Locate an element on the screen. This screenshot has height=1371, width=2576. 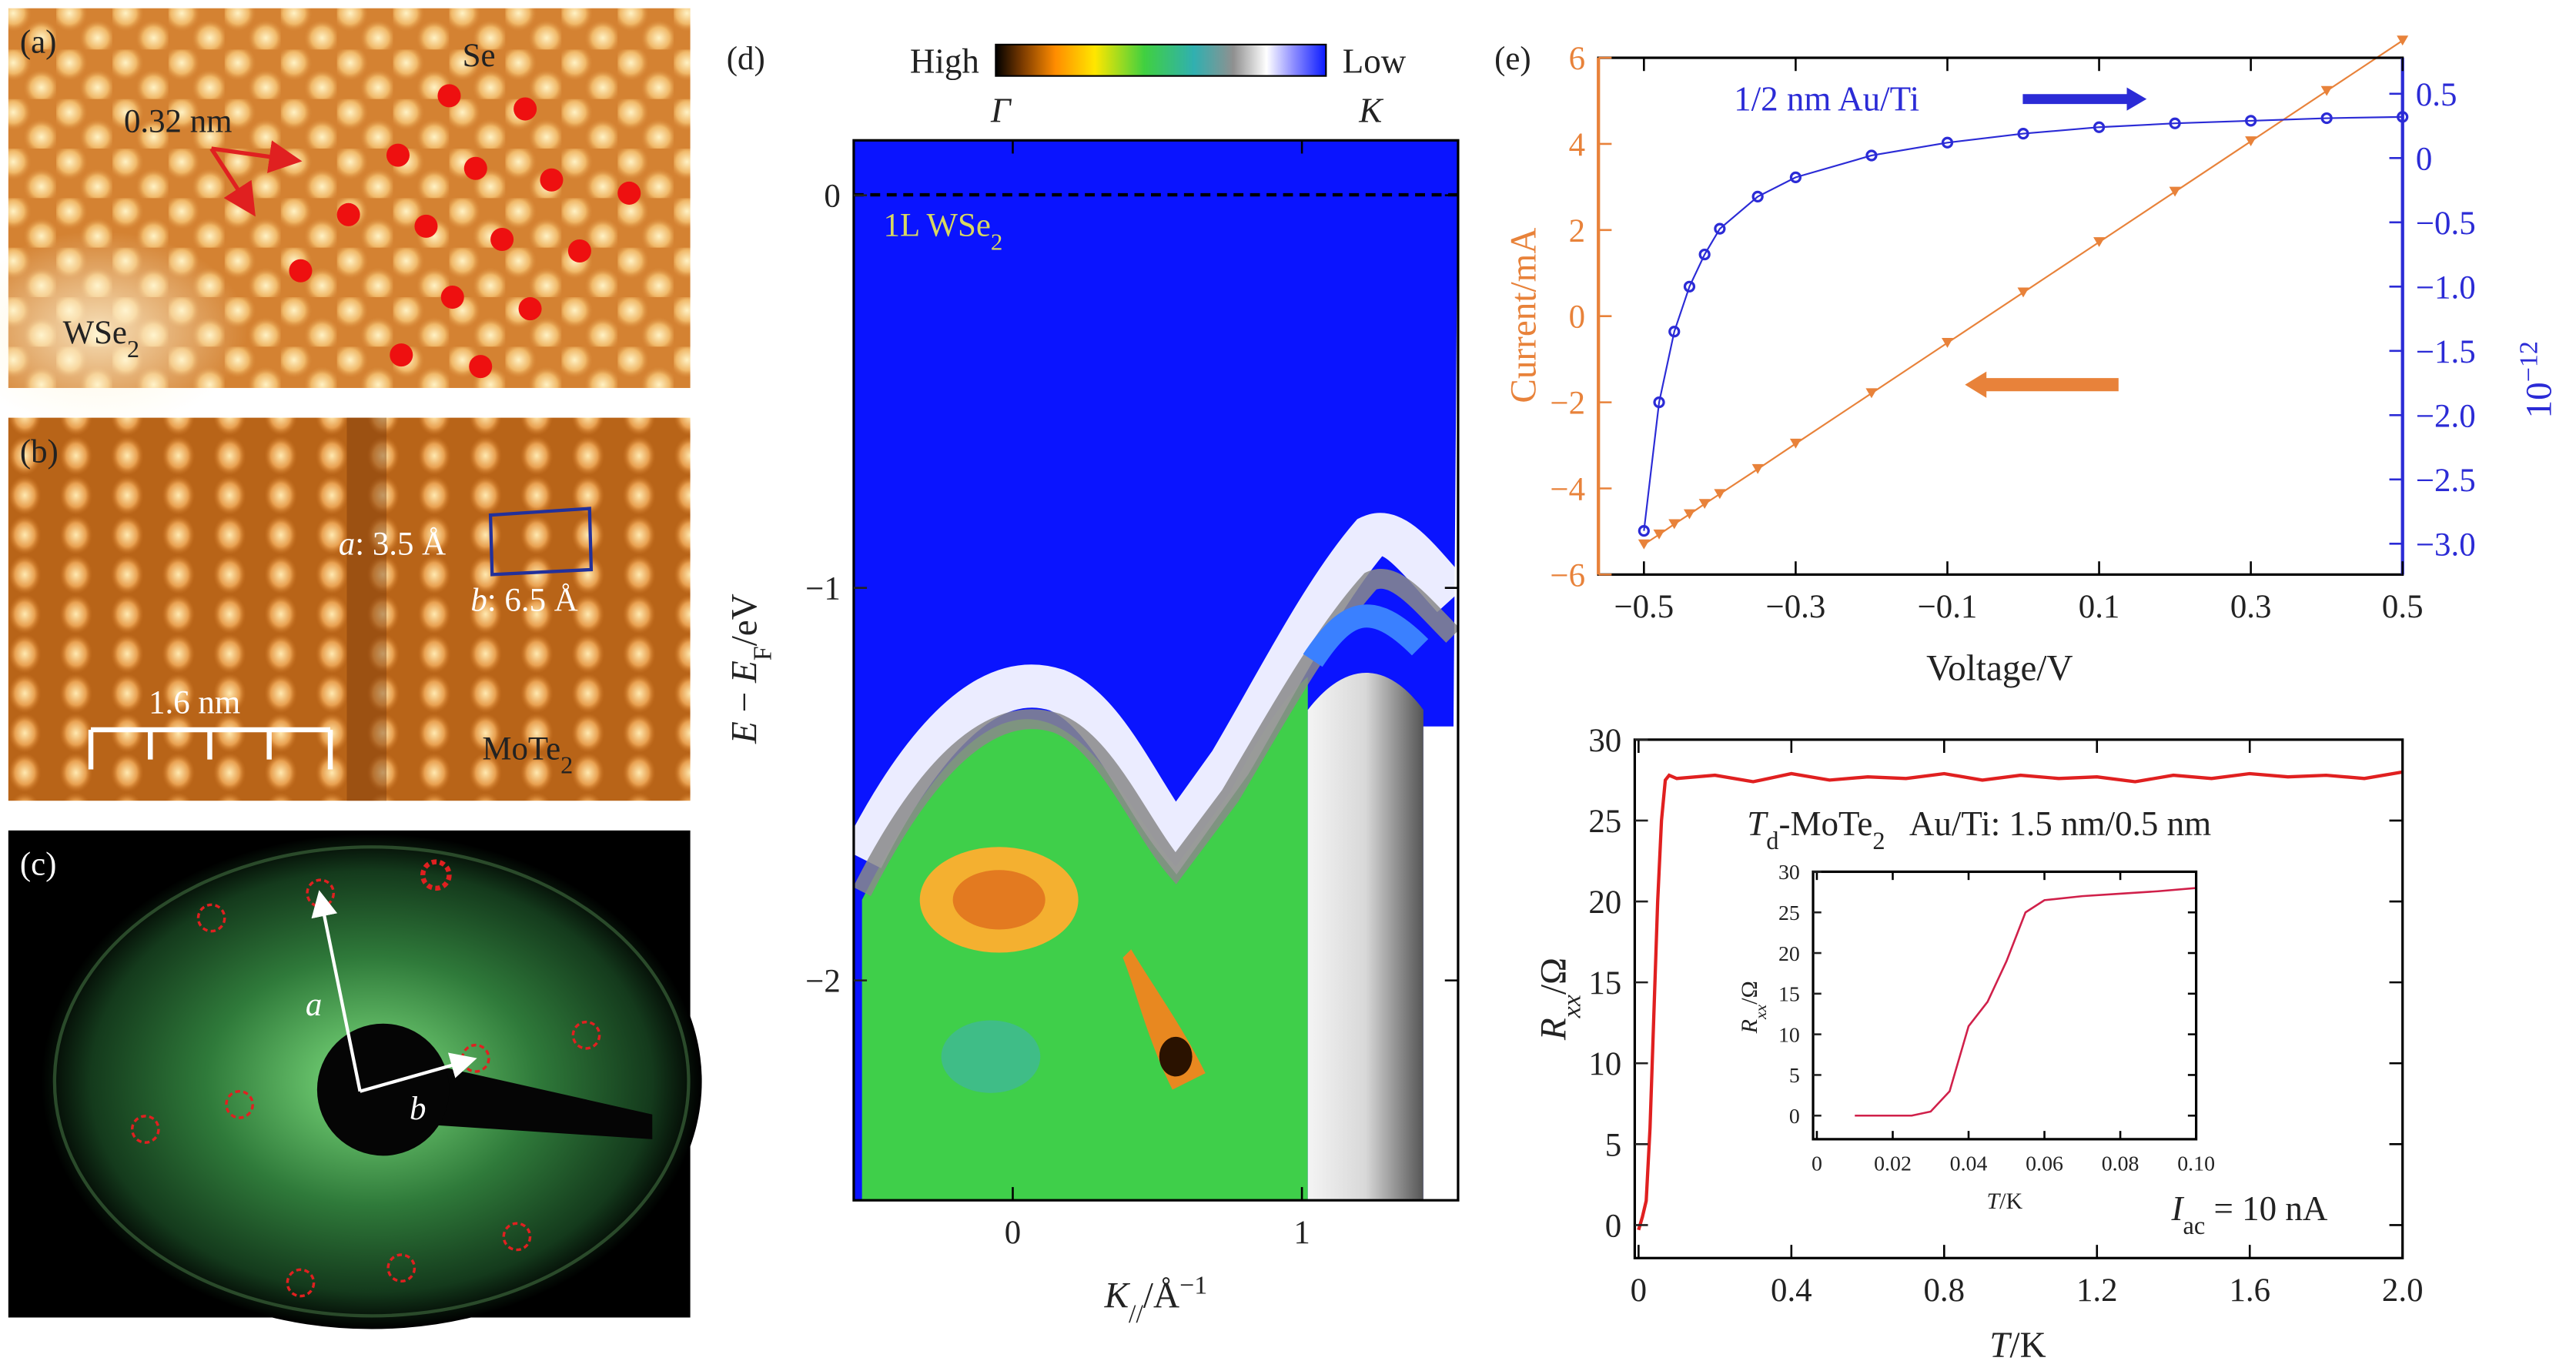
annotation: Td-MoTe2 Au/Ti: 1.5 nm/0.5 nm is located at coordinates (1979, 829).